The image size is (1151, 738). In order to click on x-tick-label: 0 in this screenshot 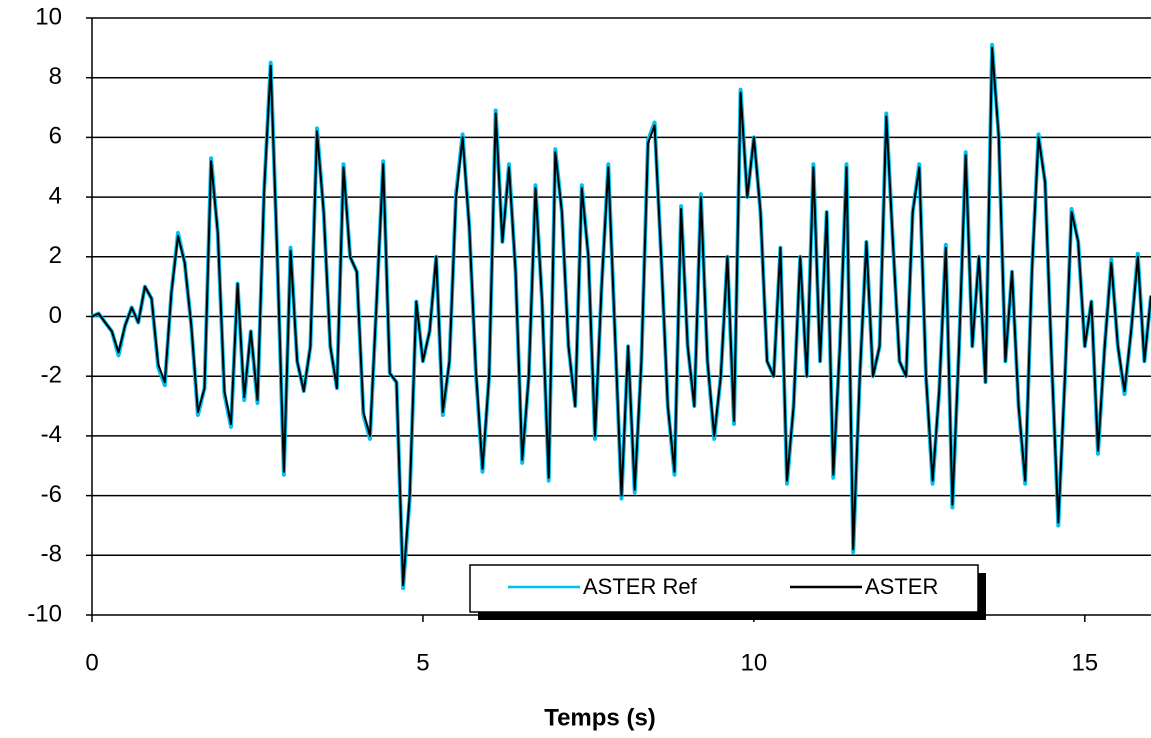, I will do `click(91, 662)`.